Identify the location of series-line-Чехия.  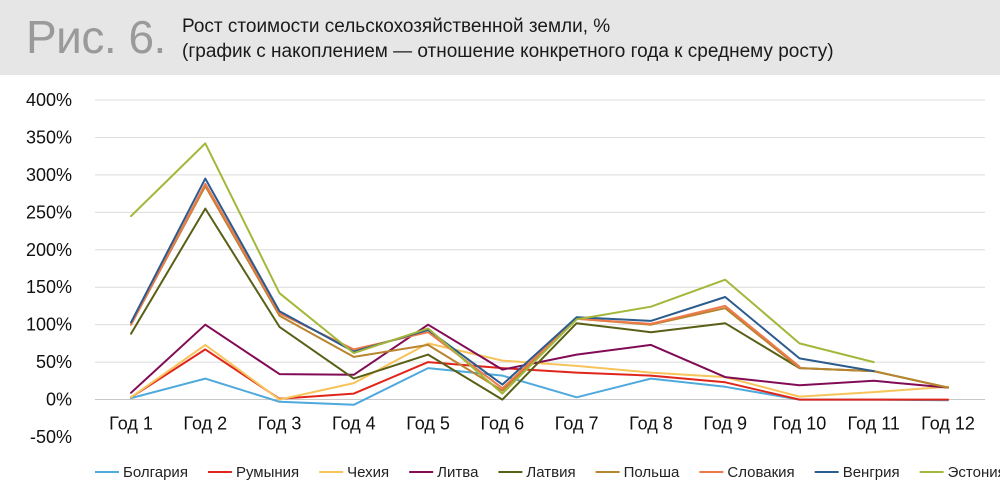
(539, 371).